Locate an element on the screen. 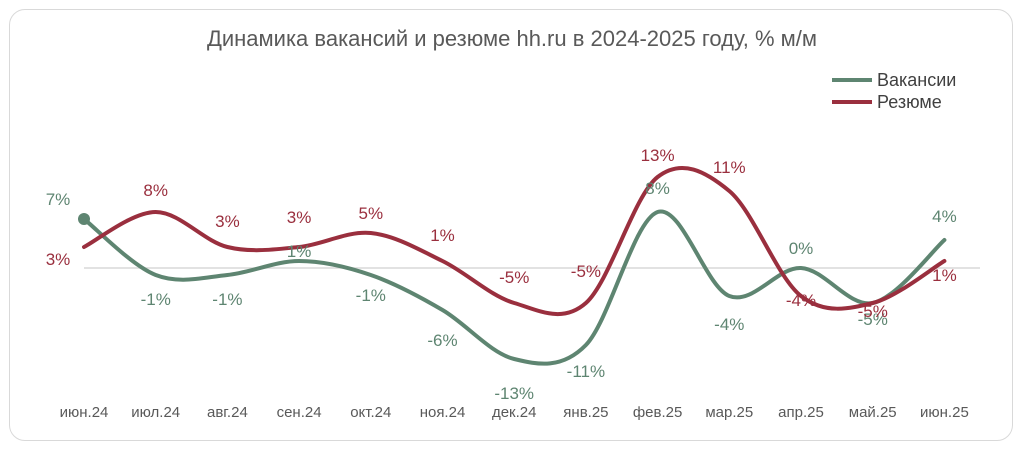 The height and width of the screenshot is (451, 1024). data-label: 11% is located at coordinates (729, 167).